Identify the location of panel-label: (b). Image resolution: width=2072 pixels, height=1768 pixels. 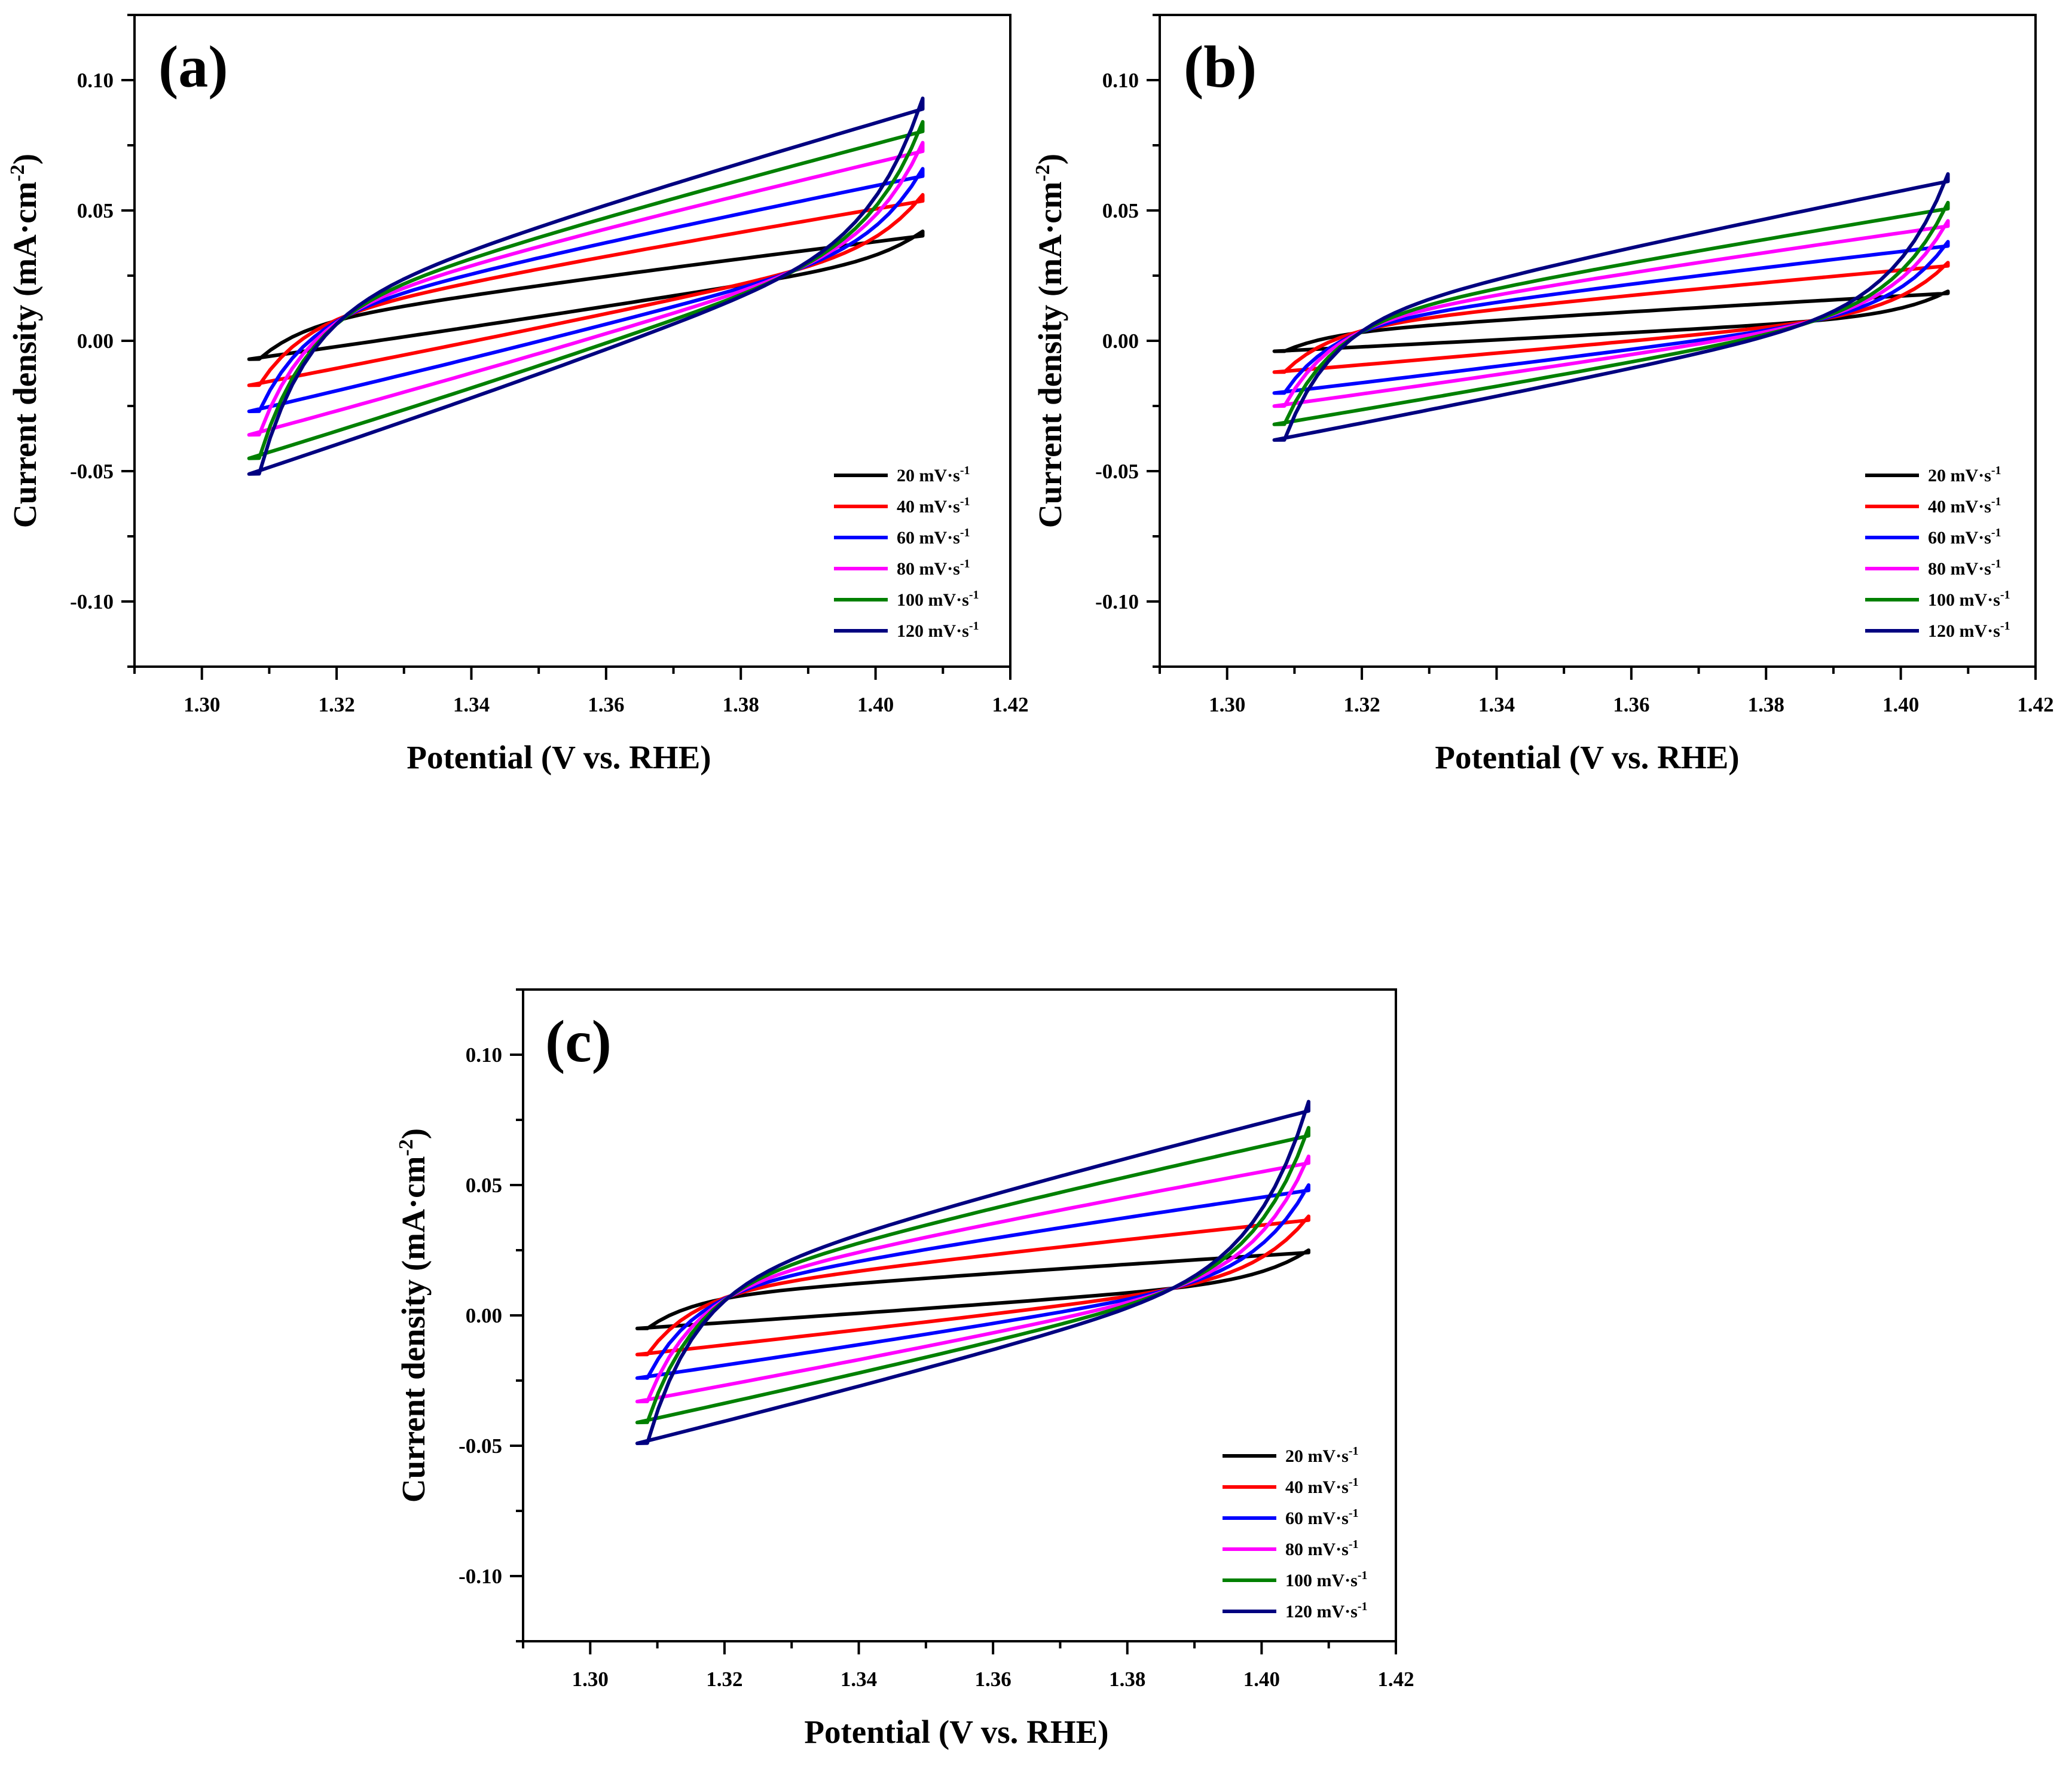
(1220, 66).